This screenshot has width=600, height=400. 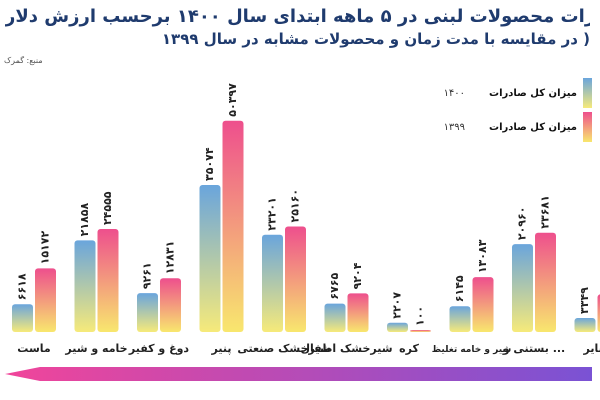 I want to click on legend-year-1400: ۱۴۰۰, so click(x=454, y=93).